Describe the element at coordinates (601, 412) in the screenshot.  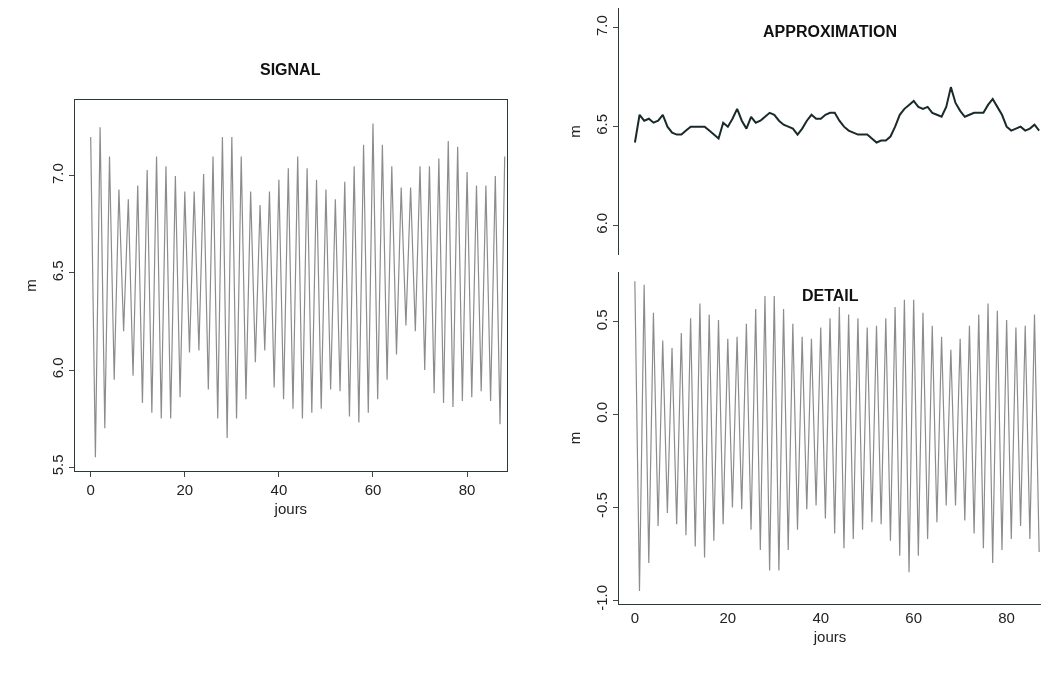
I see `y-tick-label: 0.0` at that location.